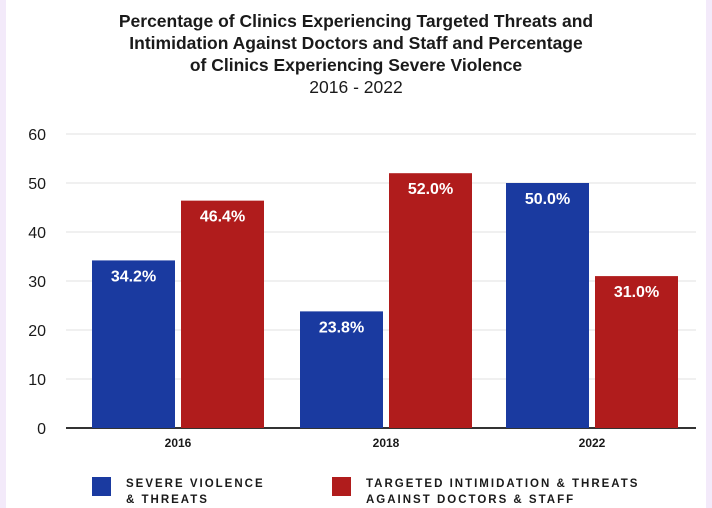  What do you see at coordinates (222, 314) in the screenshot?
I see `bar-targeted-intimidation-2016` at bounding box center [222, 314].